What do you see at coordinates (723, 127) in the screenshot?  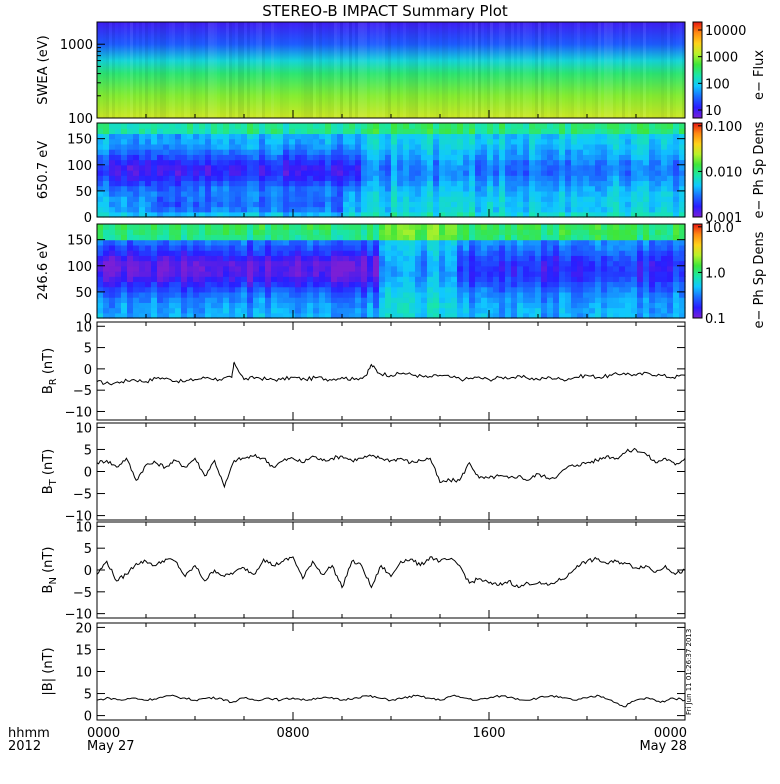 I see `pad650-colorbar-tick: 0.100` at bounding box center [723, 127].